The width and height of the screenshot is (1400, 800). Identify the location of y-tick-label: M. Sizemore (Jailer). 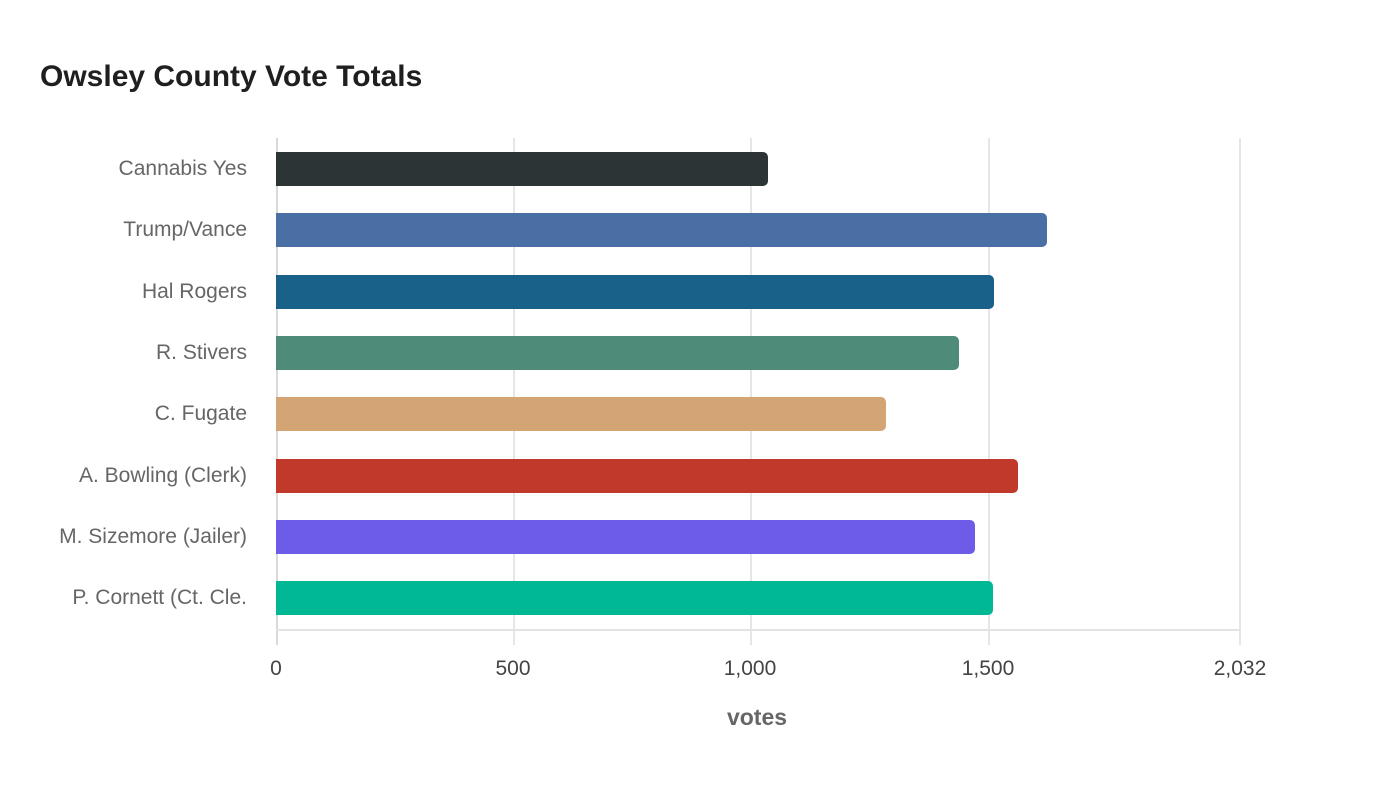
(153, 536).